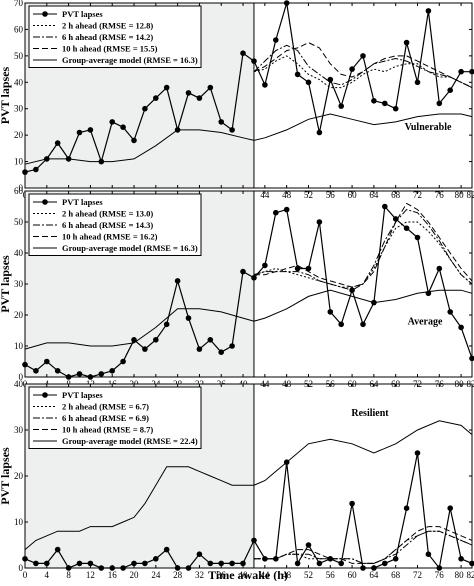 The image size is (474, 586). What do you see at coordinates (248, 574) in the screenshot?
I see `x-axis-title: Time awake (h)` at bounding box center [248, 574].